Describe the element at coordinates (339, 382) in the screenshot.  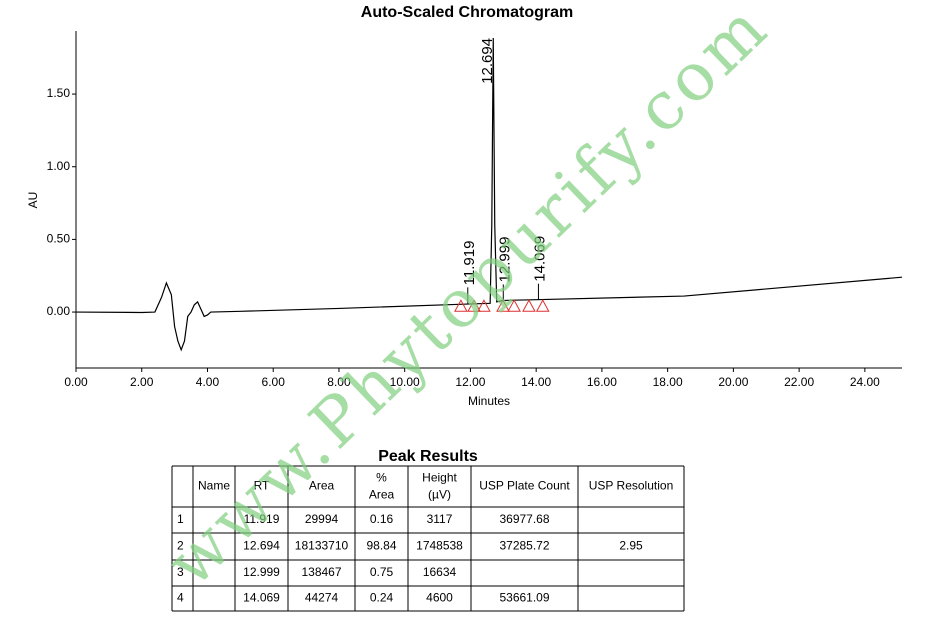
I see `x-tick-label: 8.00` at that location.